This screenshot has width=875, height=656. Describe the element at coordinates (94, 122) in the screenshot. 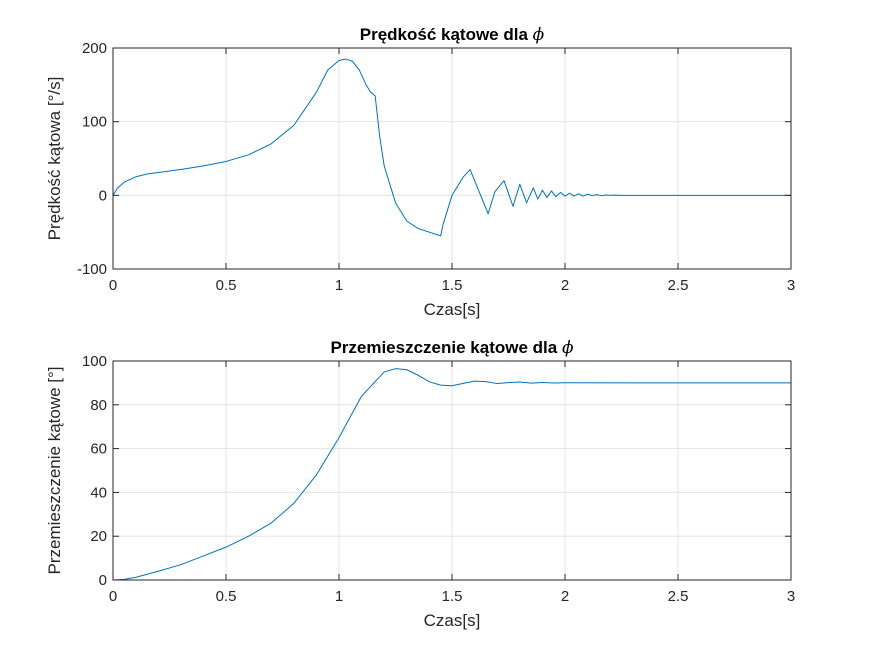

I see `velocity-y-tick-label: 100` at that location.